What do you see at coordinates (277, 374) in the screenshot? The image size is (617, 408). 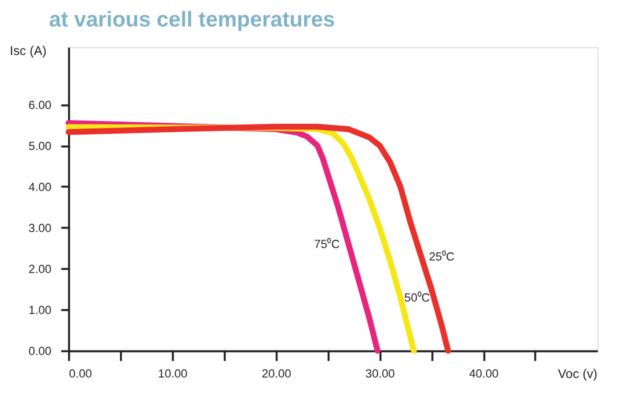 I see `x-tick-label: 20.00` at bounding box center [277, 374].